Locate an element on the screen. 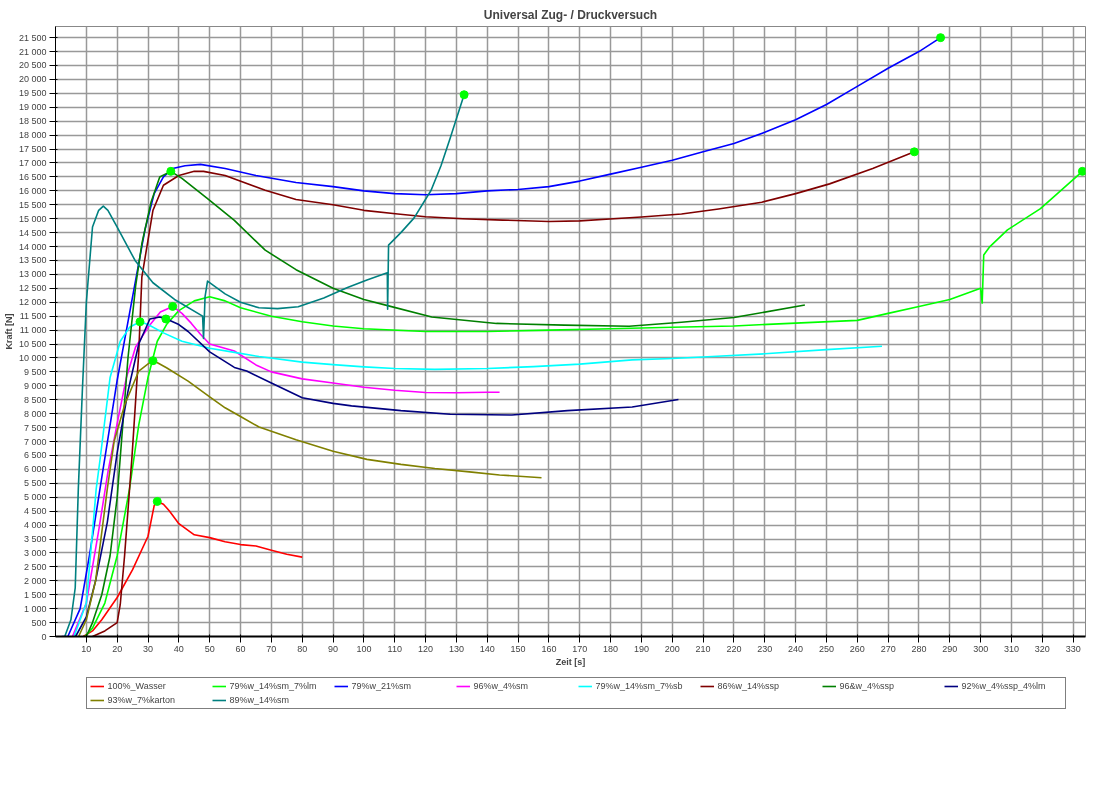  x-tick-label: 30 is located at coordinates (148, 648).